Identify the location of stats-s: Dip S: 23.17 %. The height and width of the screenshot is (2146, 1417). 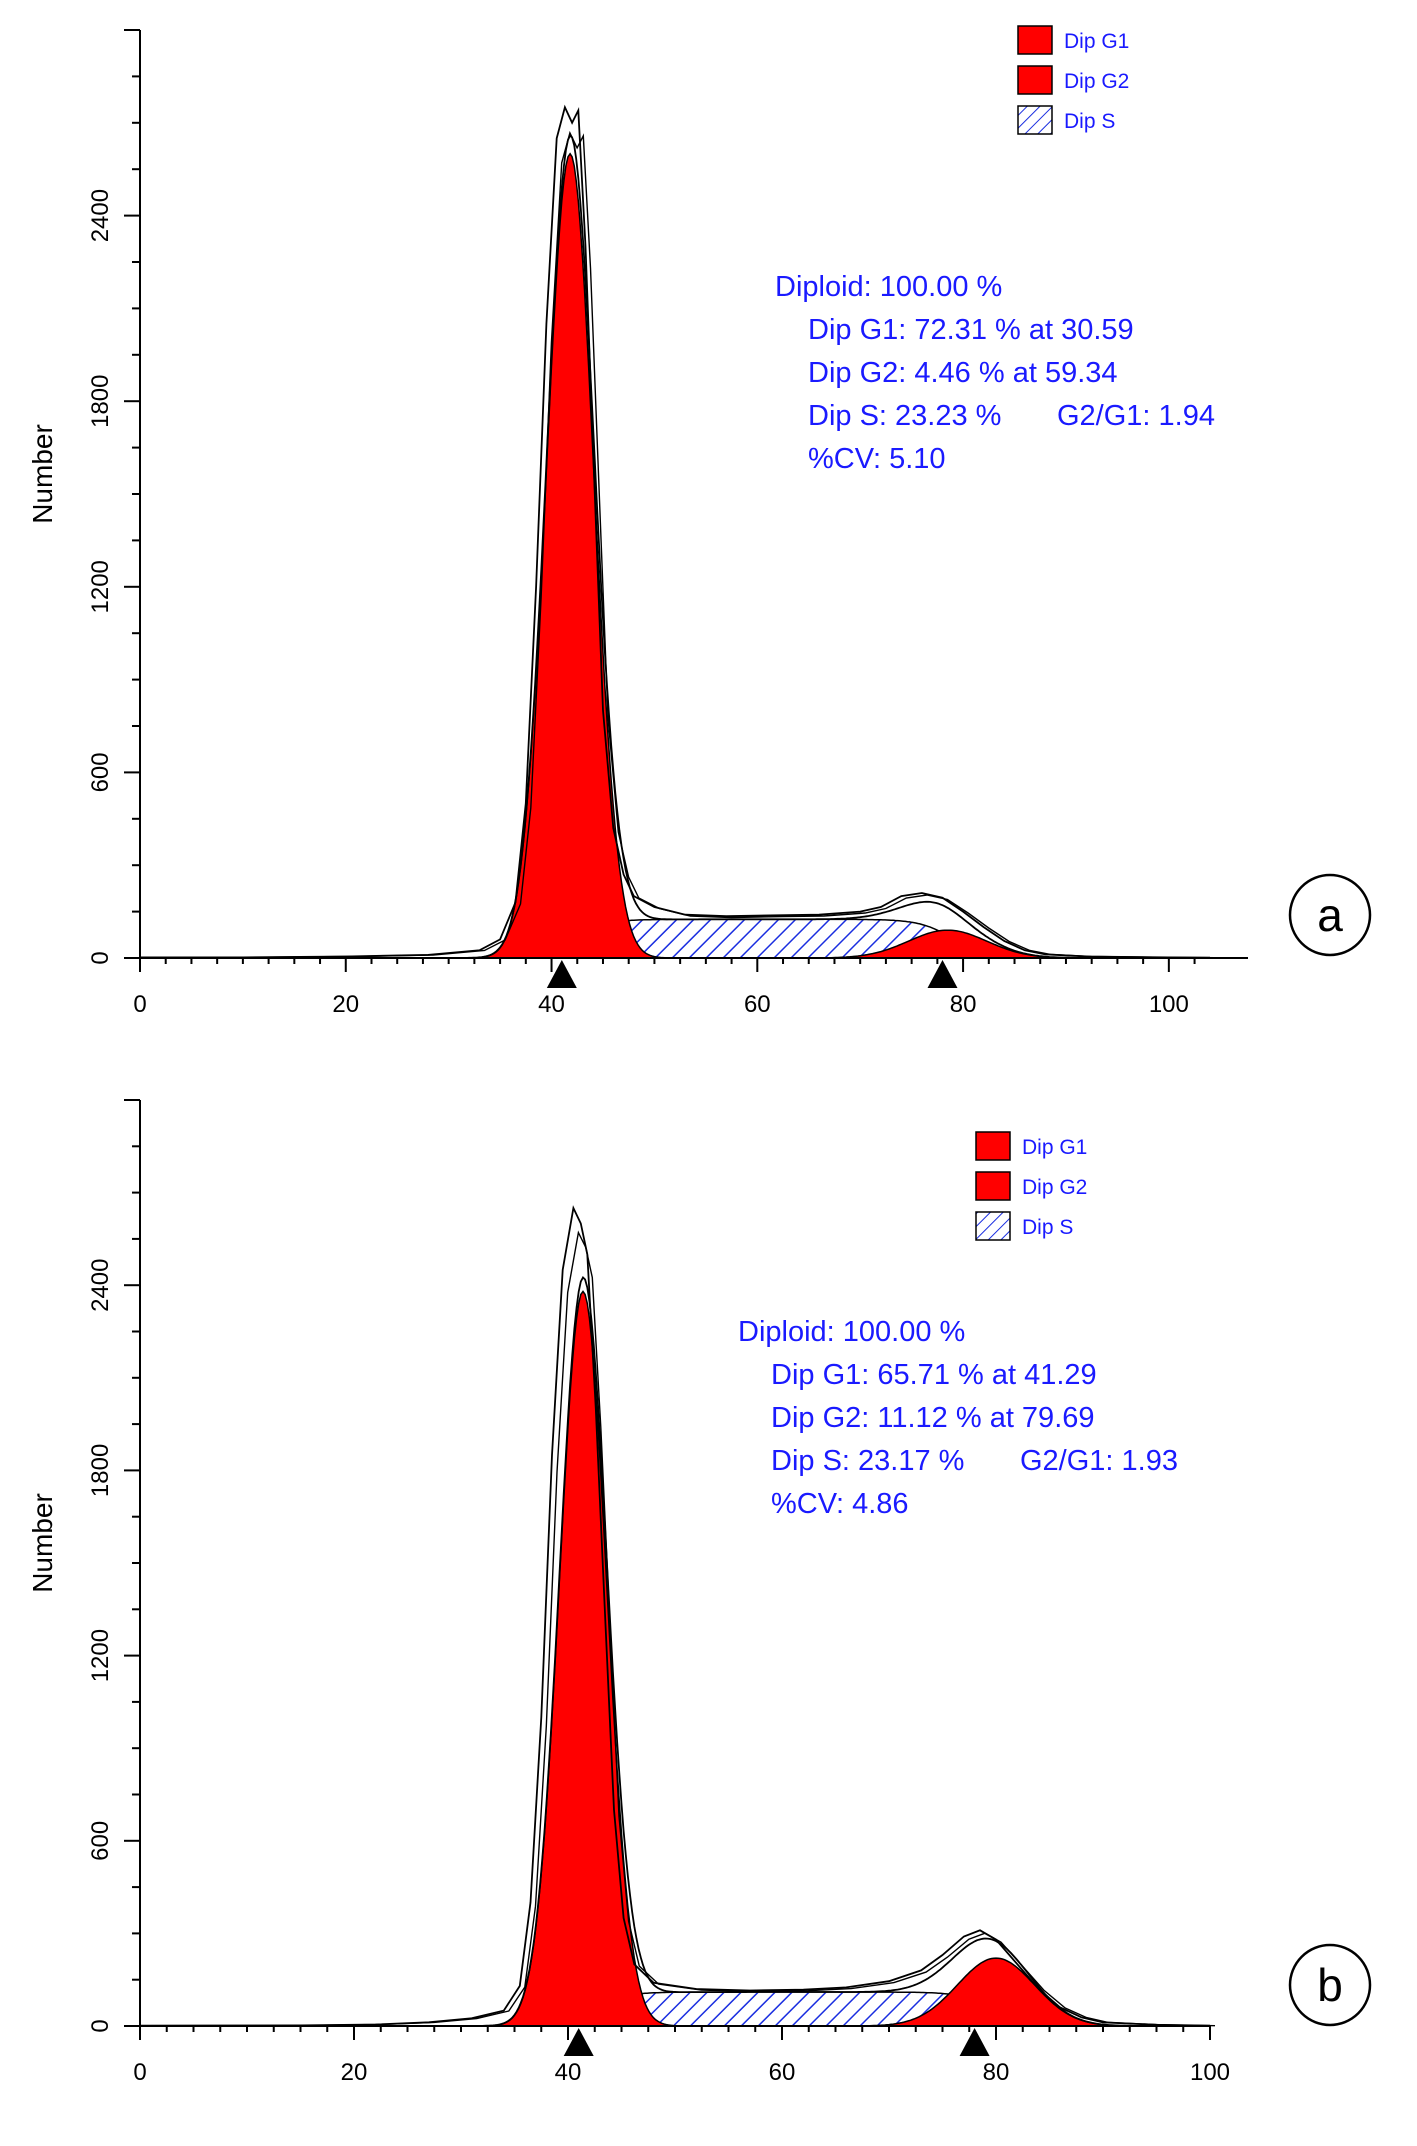
(867, 1461).